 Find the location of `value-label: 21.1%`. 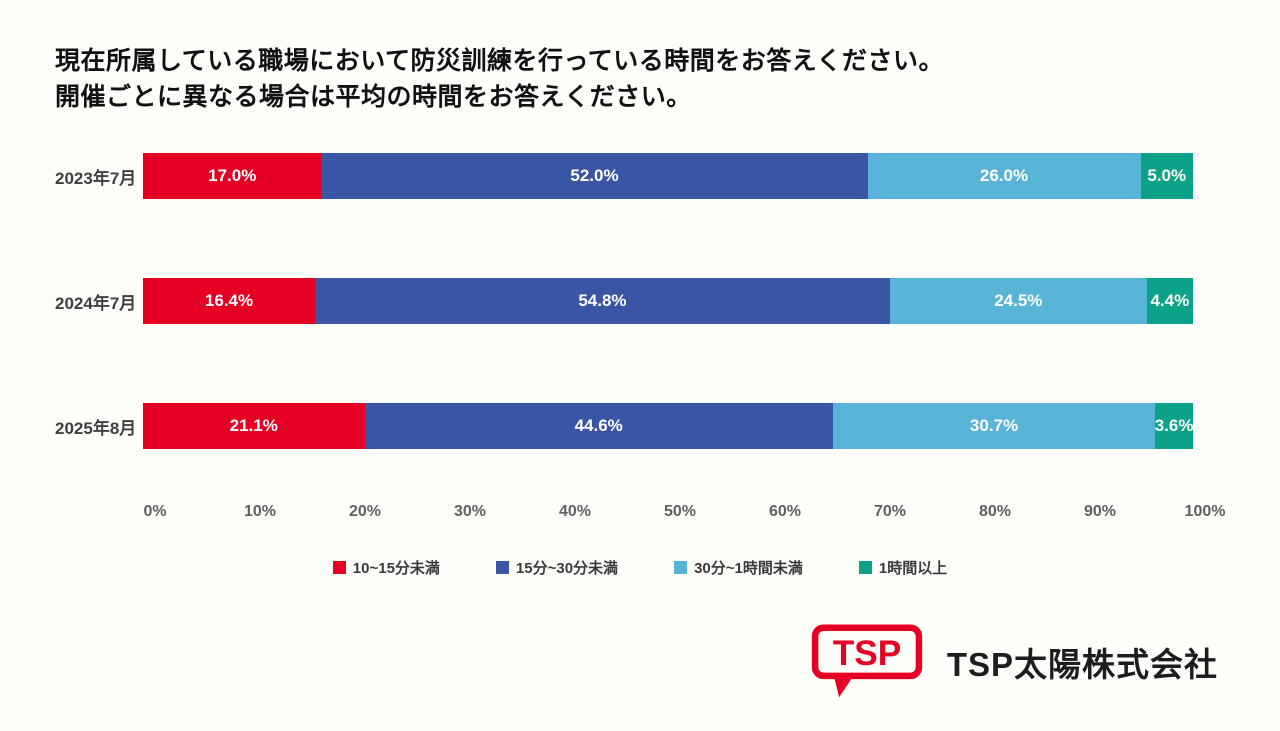

value-label: 21.1% is located at coordinates (253, 425).